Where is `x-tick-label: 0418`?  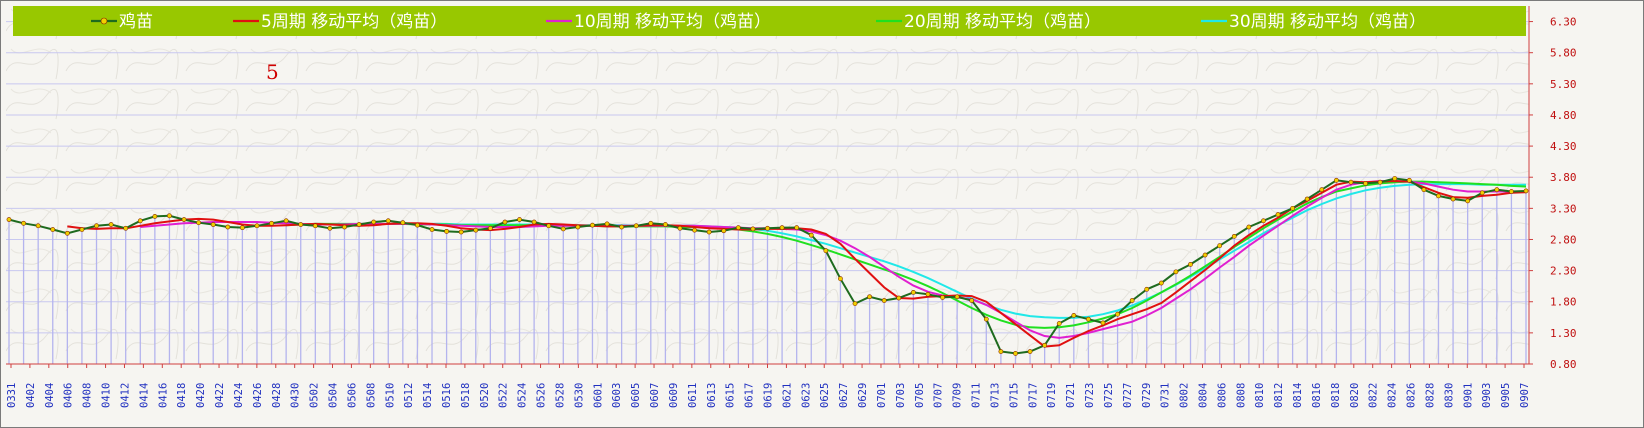
x-tick-label: 0418 is located at coordinates (182, 395).